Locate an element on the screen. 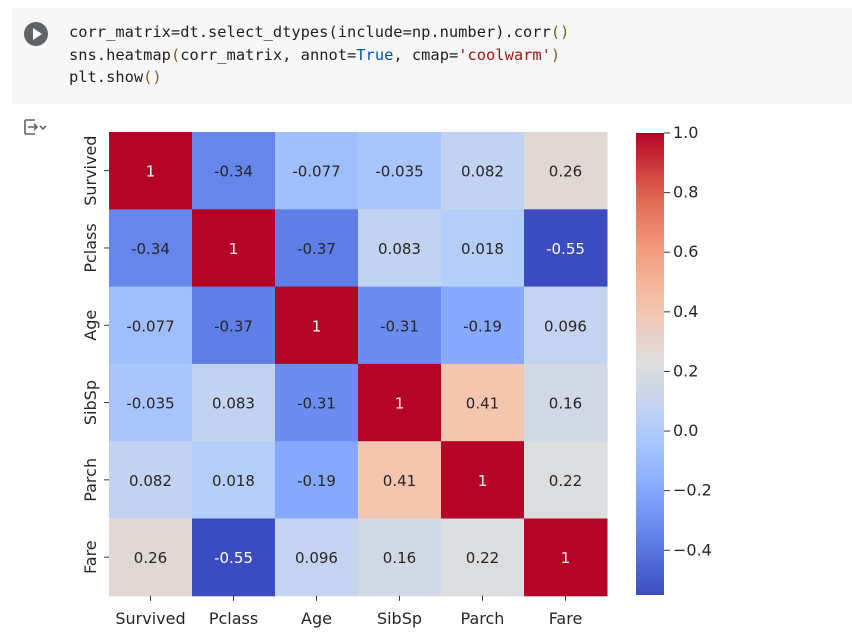  code-line-3: plt.show() is located at coordinates (115, 77).